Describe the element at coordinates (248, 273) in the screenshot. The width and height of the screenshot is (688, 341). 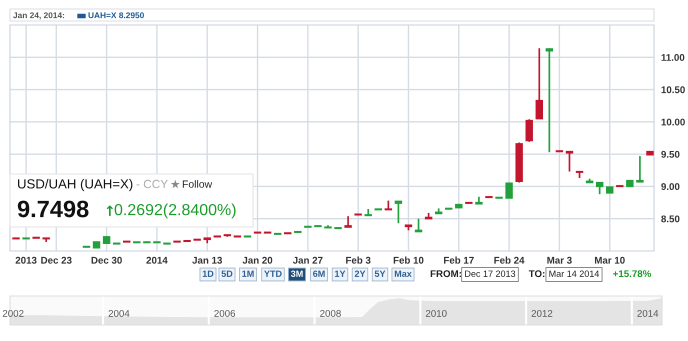
I see `text: 1M` at that location.